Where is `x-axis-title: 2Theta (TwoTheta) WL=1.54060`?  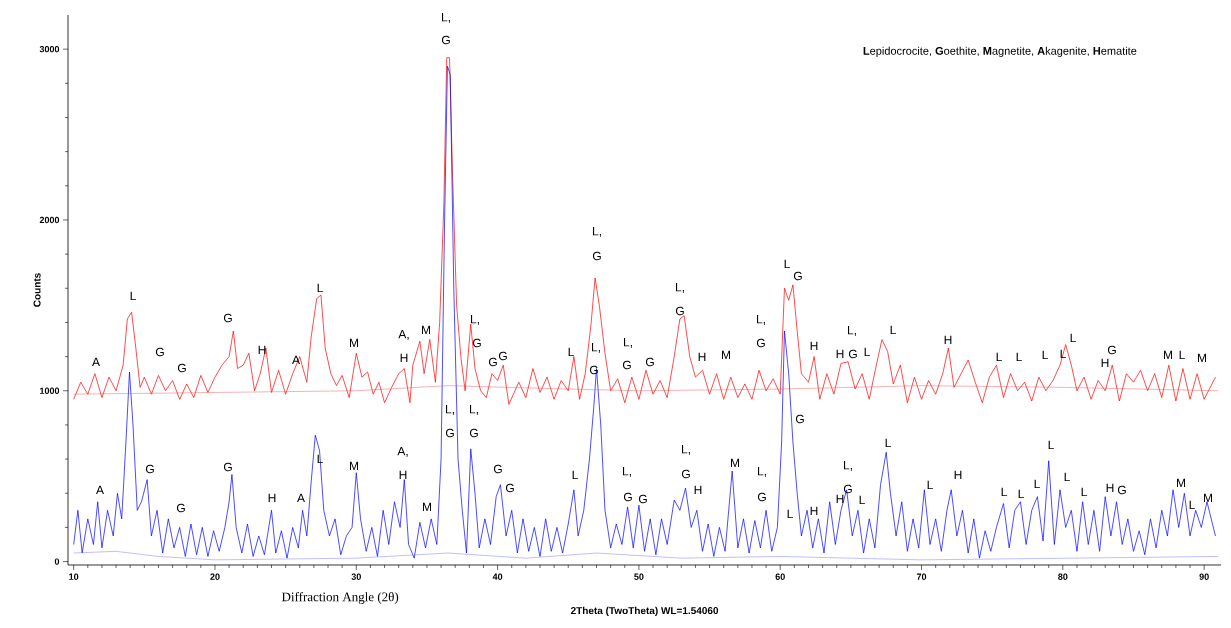 x-axis-title: 2Theta (TwoTheta) WL=1.54060 is located at coordinates (644, 611).